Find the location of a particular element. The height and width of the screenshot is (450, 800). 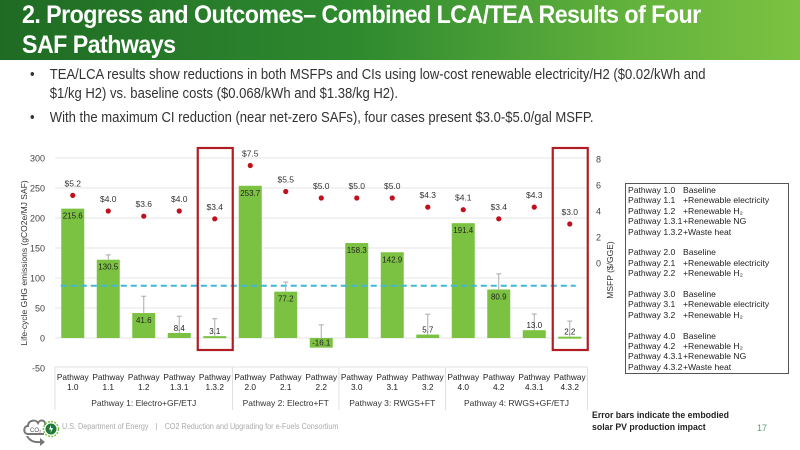

y2-tick-label: 4 is located at coordinates (598, 212).